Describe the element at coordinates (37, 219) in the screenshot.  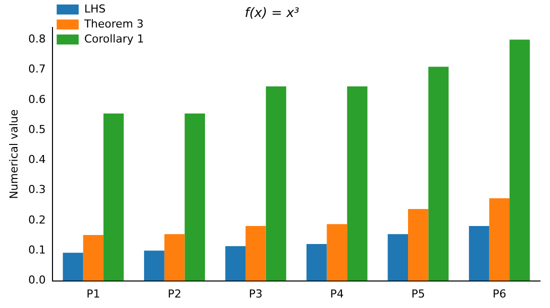
I see `y-tick-label: 0.2` at that location.